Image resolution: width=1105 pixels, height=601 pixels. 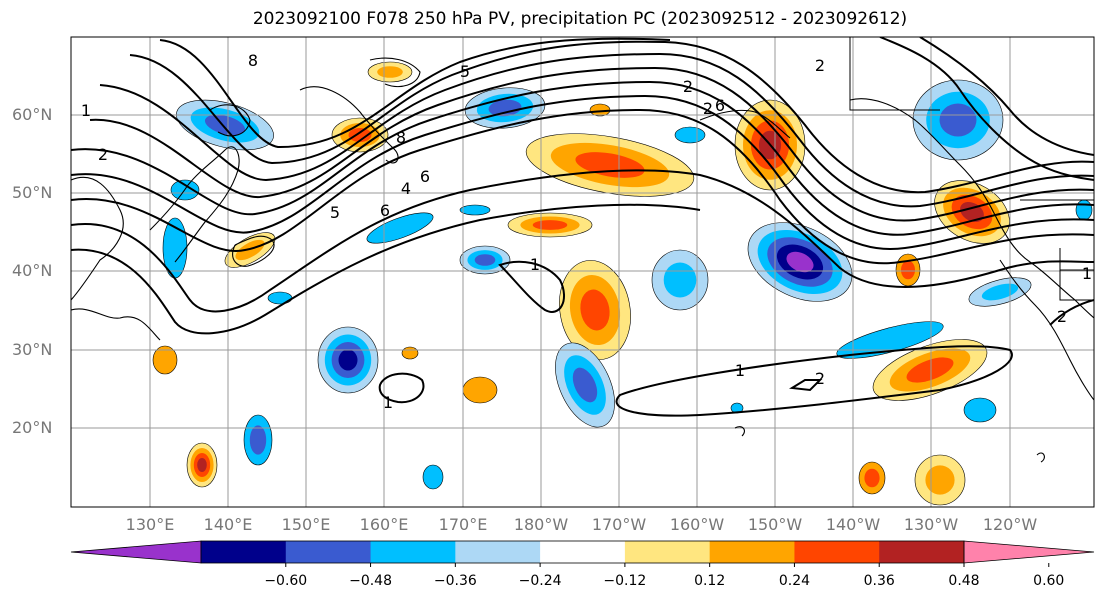 I want to click on colorbar-tick-label: 0.48, so click(x=964, y=581).